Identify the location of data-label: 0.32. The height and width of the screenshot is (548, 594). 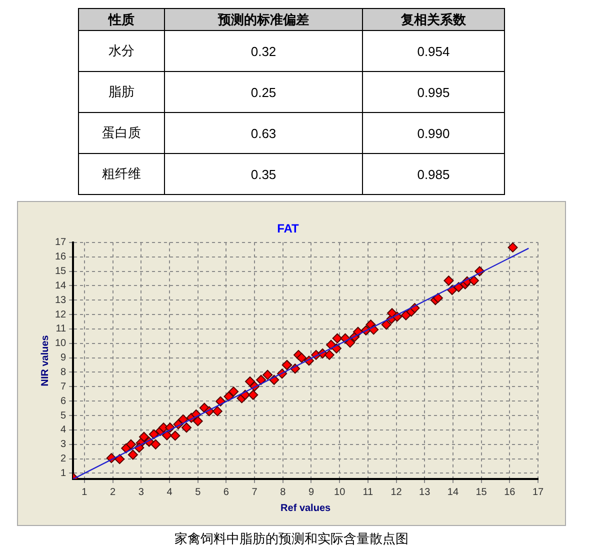
(263, 51).